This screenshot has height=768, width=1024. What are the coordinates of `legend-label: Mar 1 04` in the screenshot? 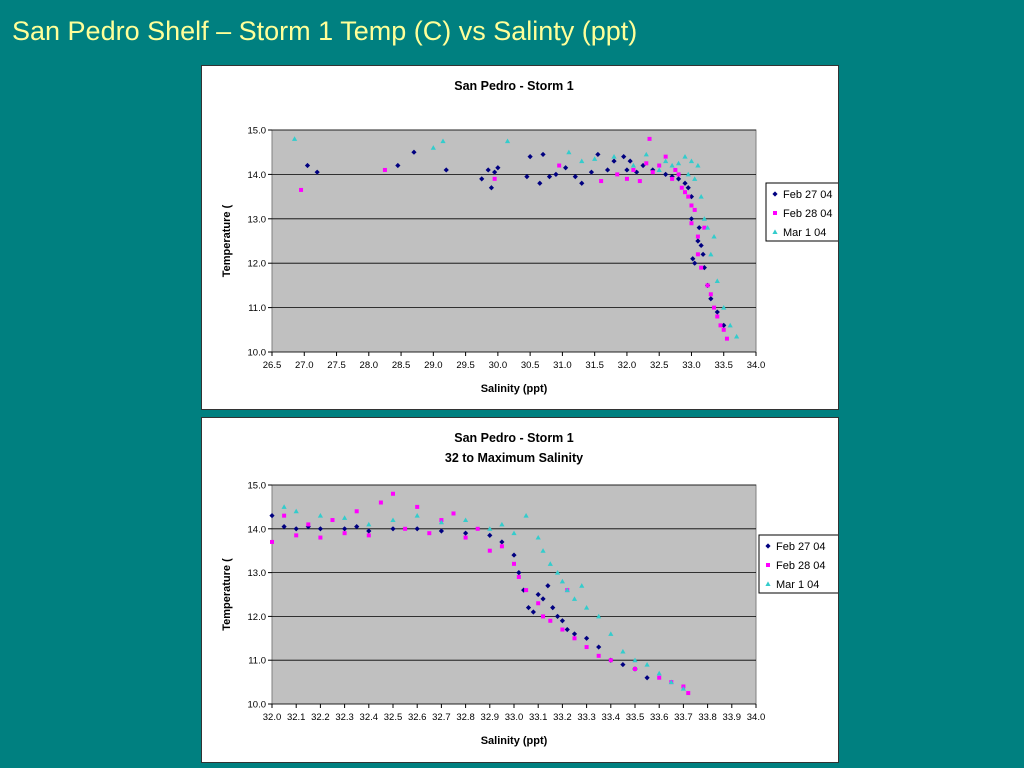 It's located at (804, 233).